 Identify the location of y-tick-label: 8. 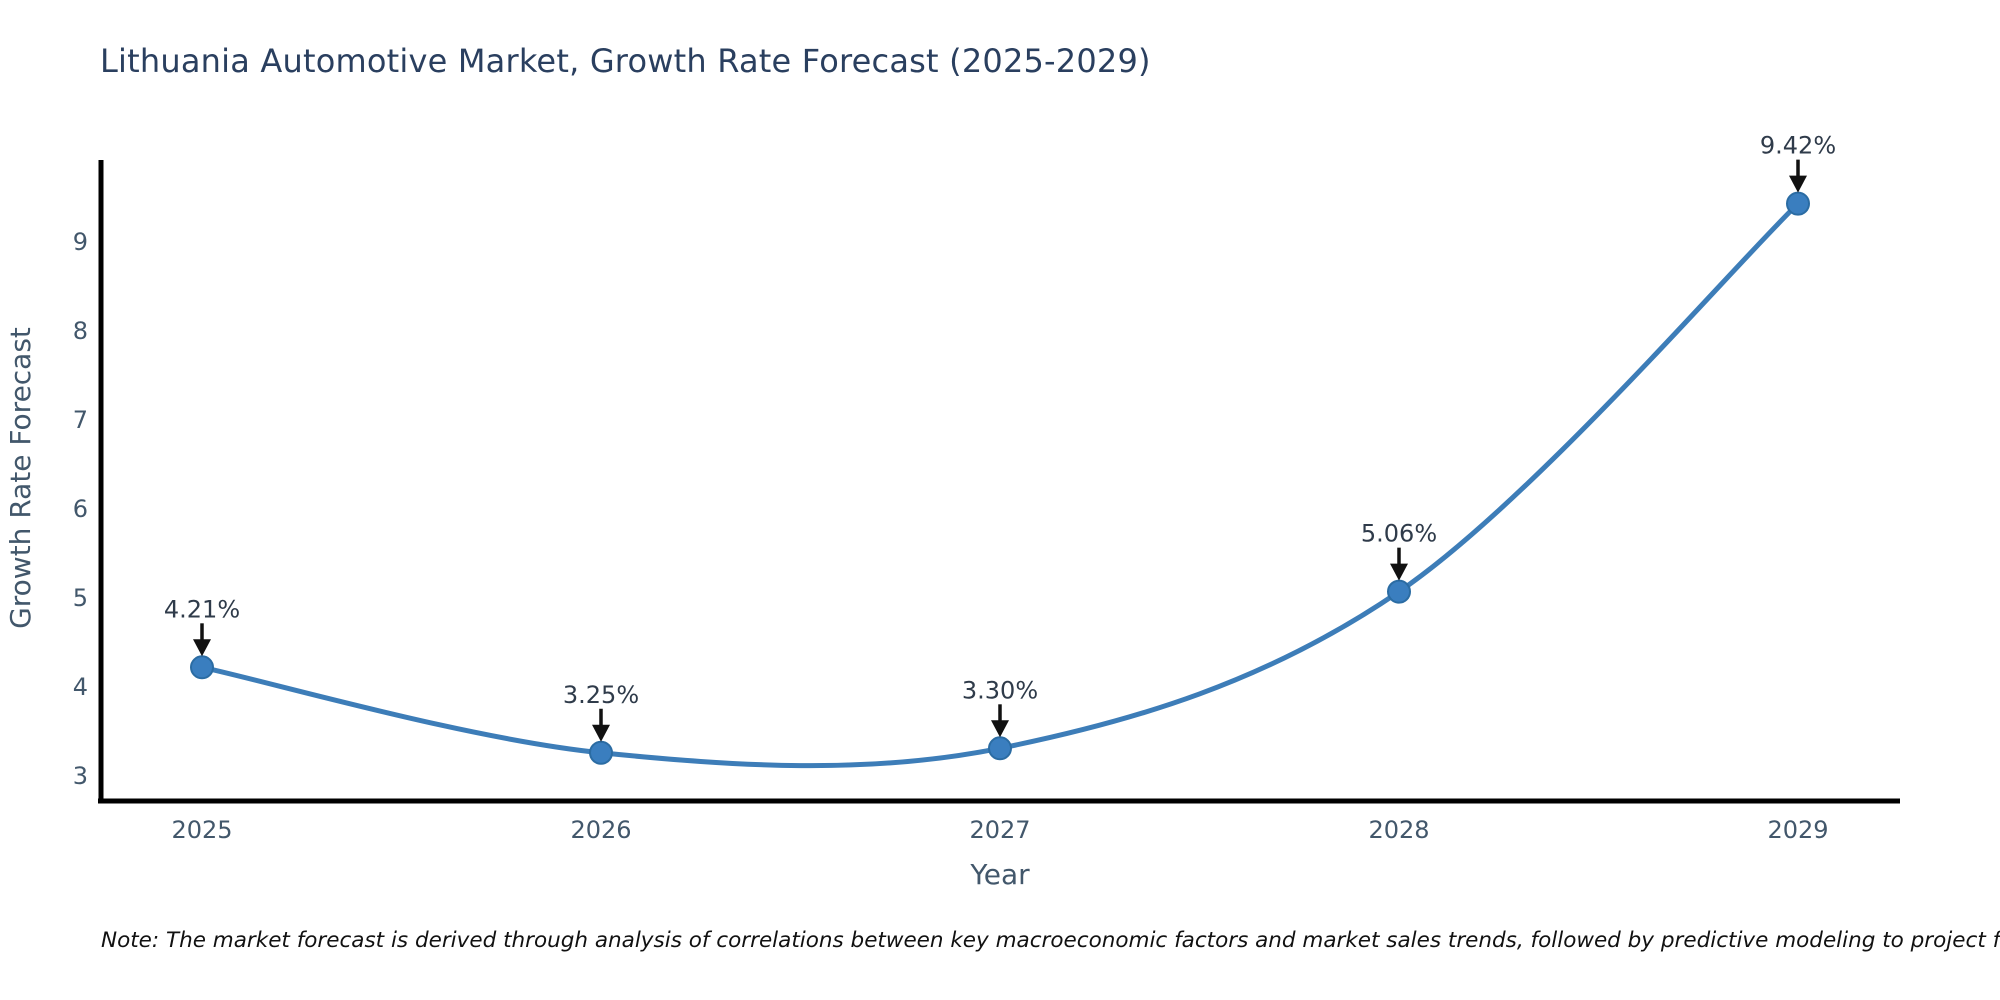
(80, 331).